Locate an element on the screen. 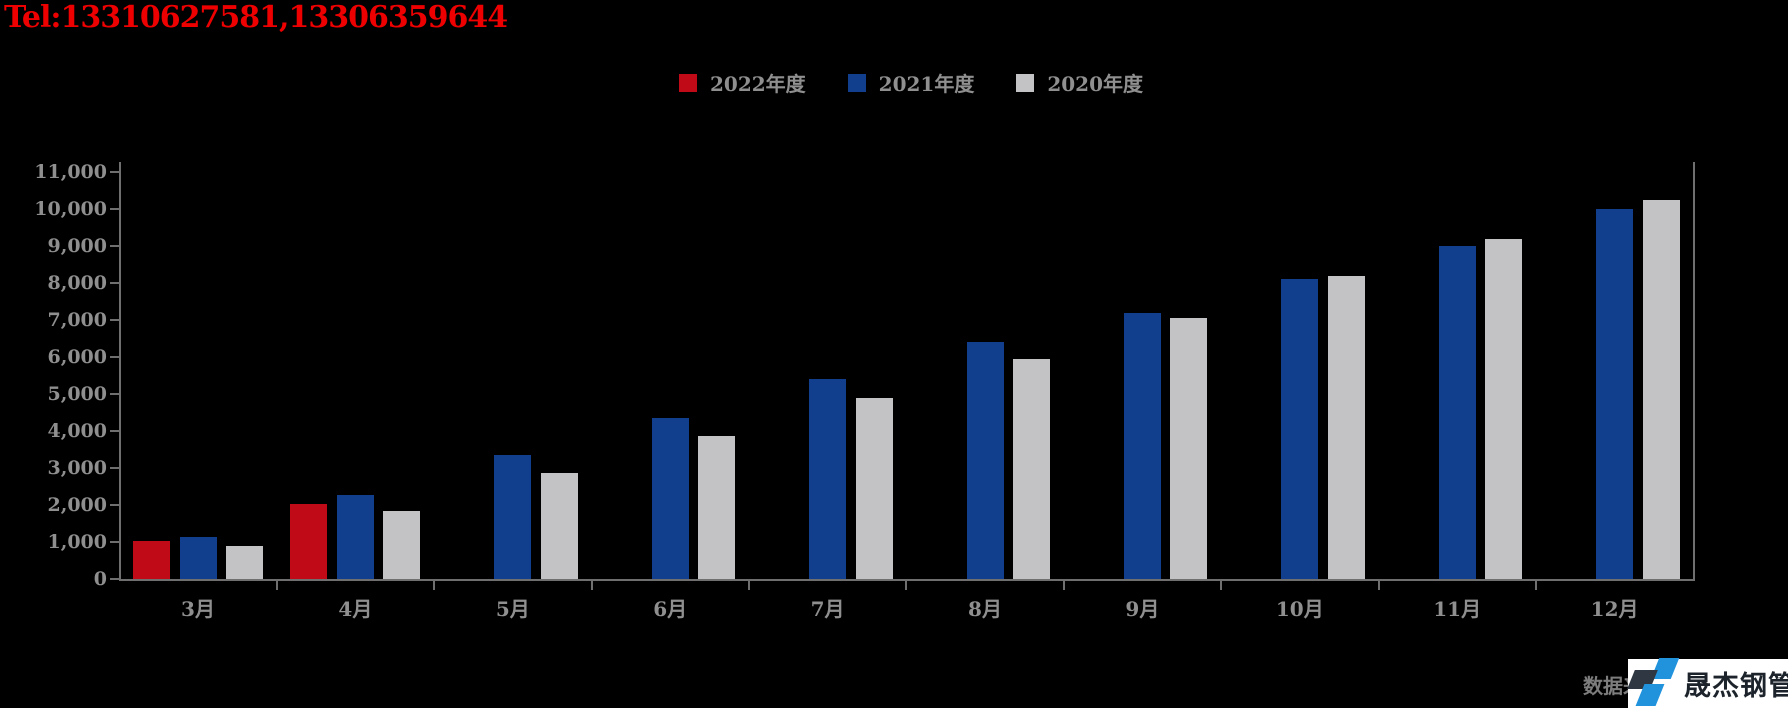 The width and height of the screenshot is (1788, 708). bar-2020年度-4月 is located at coordinates (402, 544).